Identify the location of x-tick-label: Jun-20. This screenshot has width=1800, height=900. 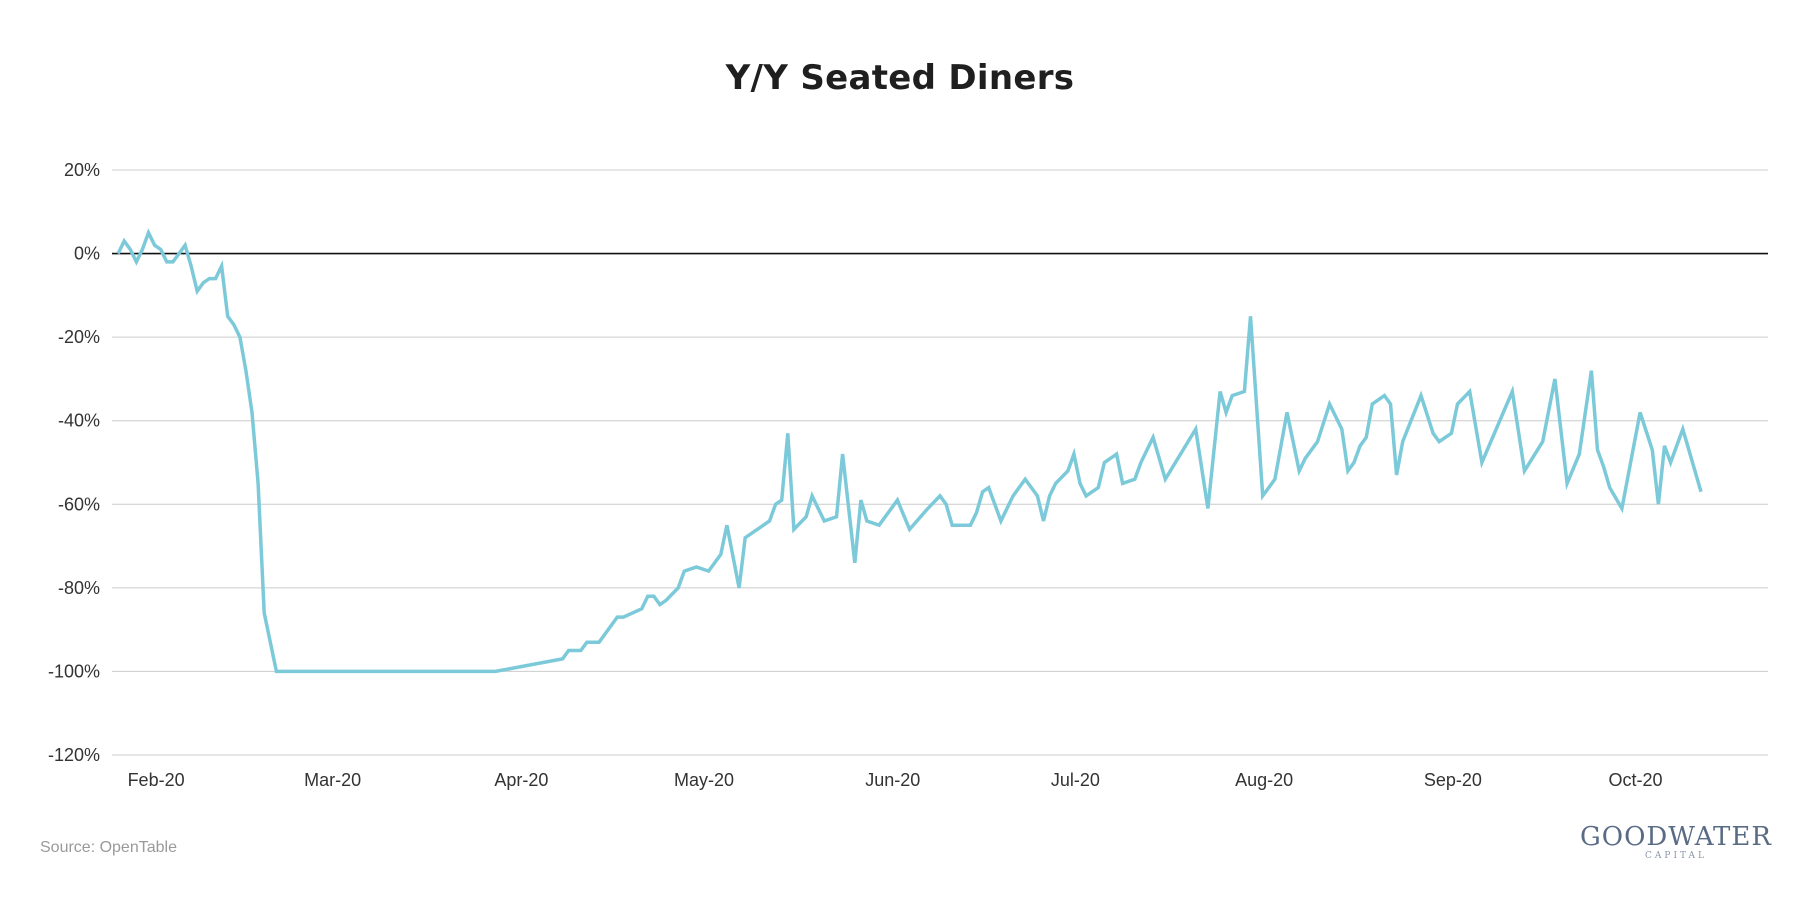
(892, 780).